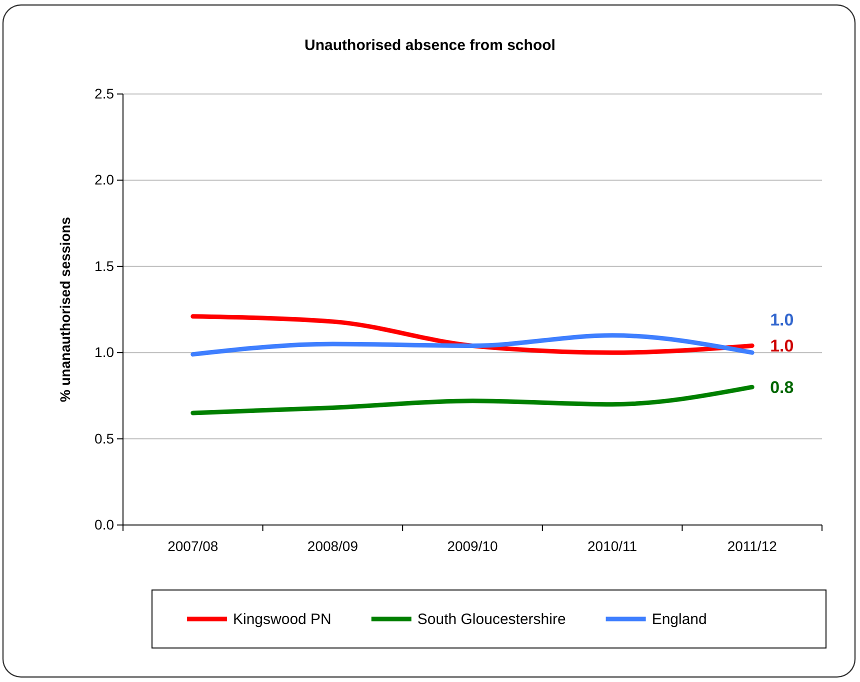  Describe the element at coordinates (104, 93) in the screenshot. I see `y-tick-label: 2.5` at that location.